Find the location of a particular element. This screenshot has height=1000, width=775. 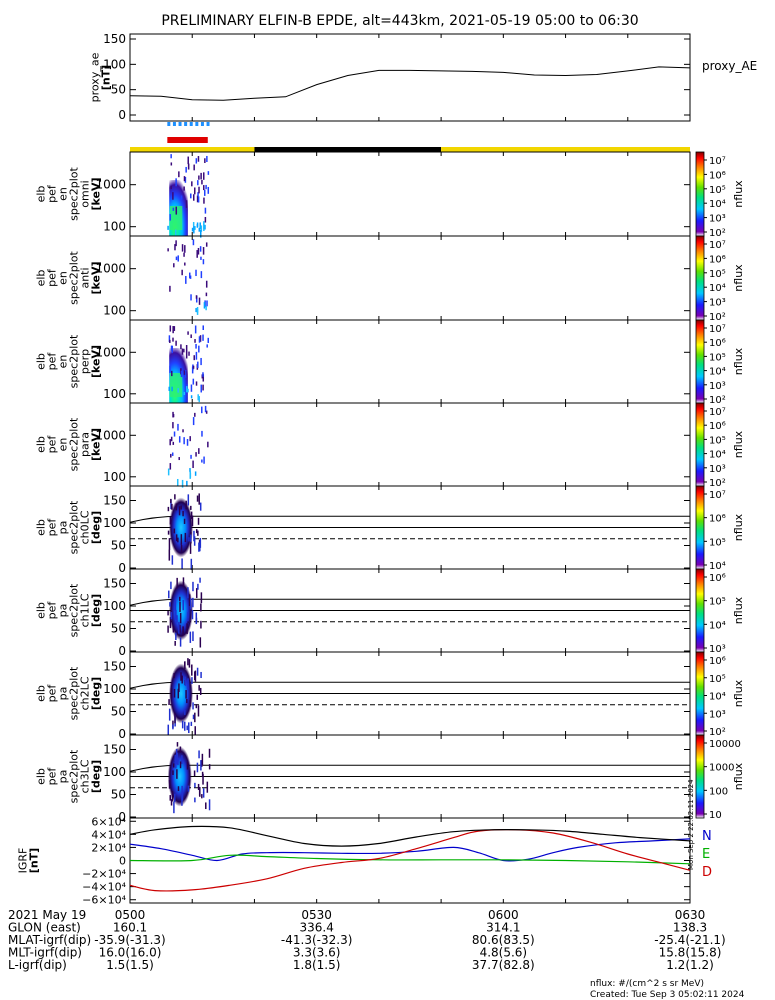

y-axis-label-line: en is located at coordinates (63, 445).